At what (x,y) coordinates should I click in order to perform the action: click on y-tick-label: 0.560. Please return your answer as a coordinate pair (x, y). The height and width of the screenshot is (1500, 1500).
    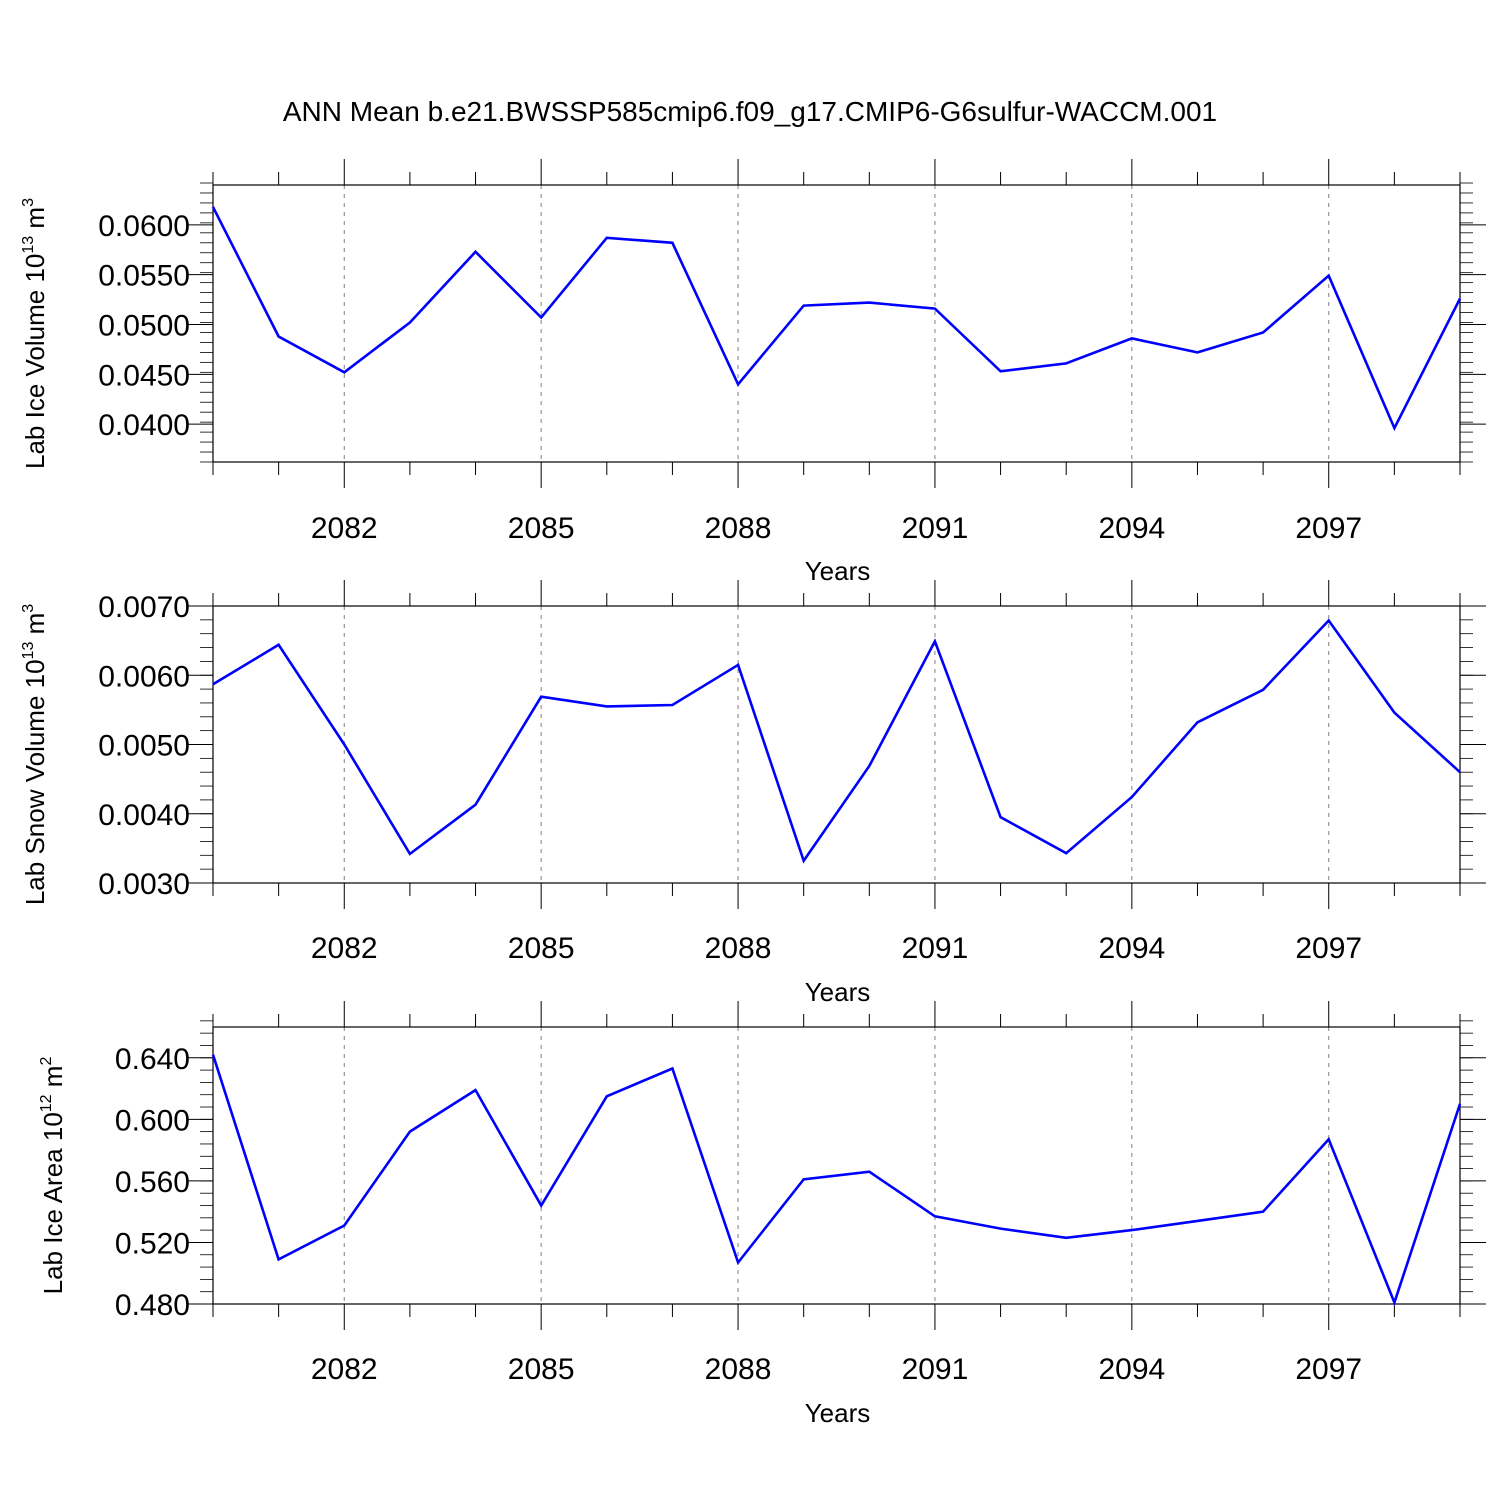
    Looking at the image, I should click on (152, 1182).